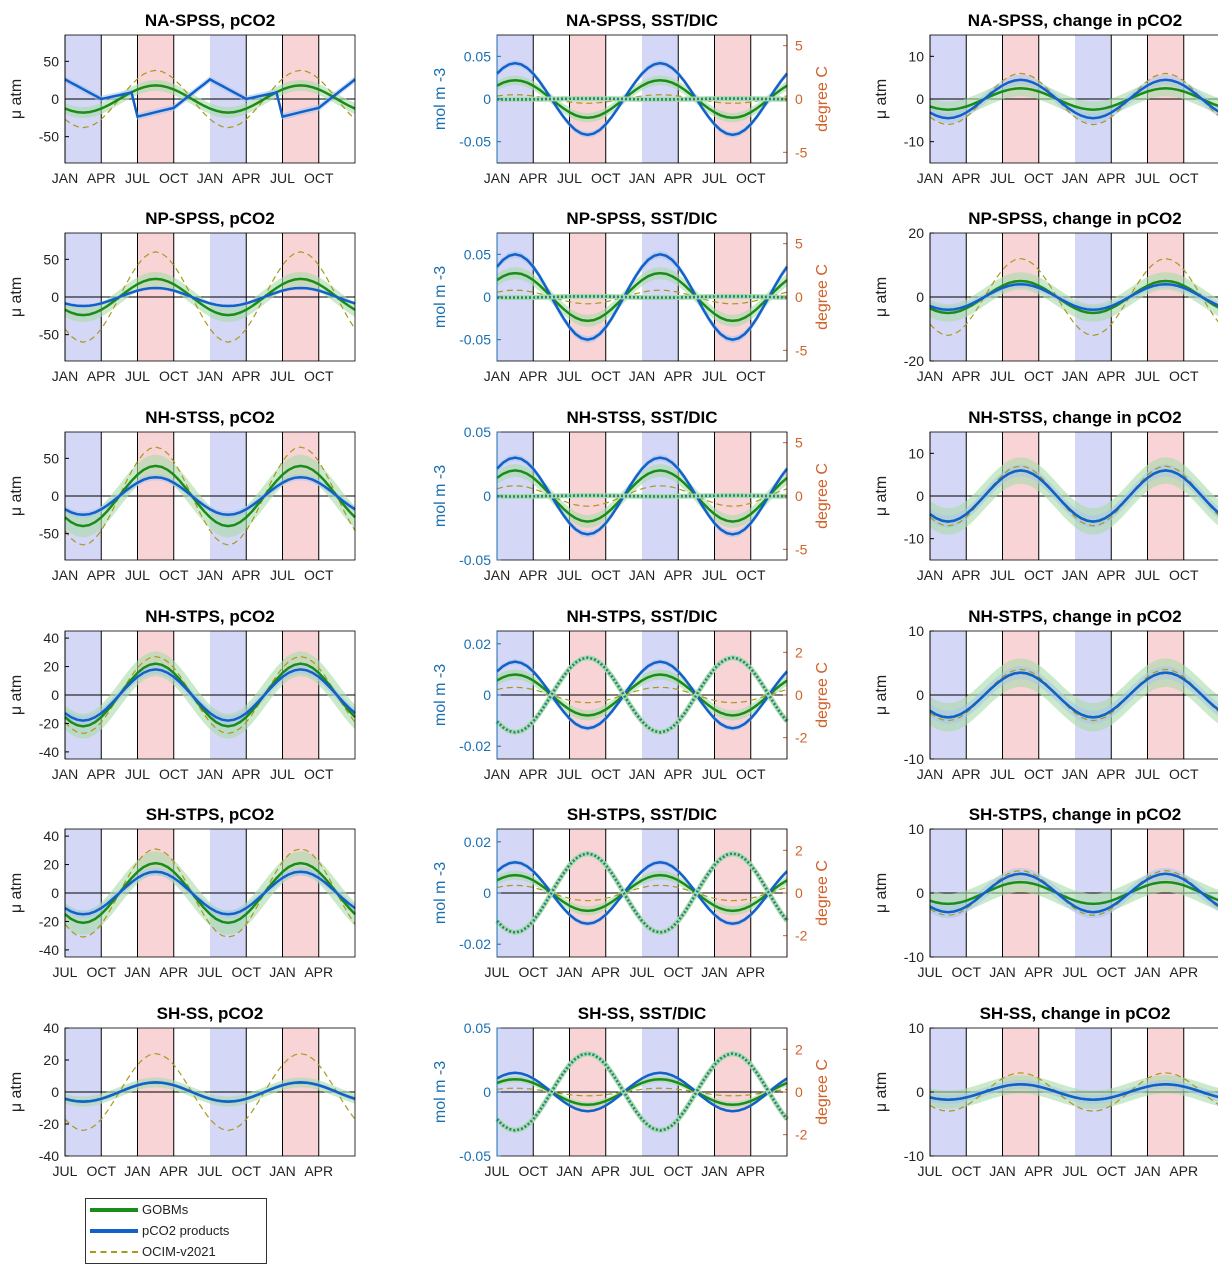  Describe the element at coordinates (799, 46) in the screenshot. I see `right-tick-label: 5` at that location.